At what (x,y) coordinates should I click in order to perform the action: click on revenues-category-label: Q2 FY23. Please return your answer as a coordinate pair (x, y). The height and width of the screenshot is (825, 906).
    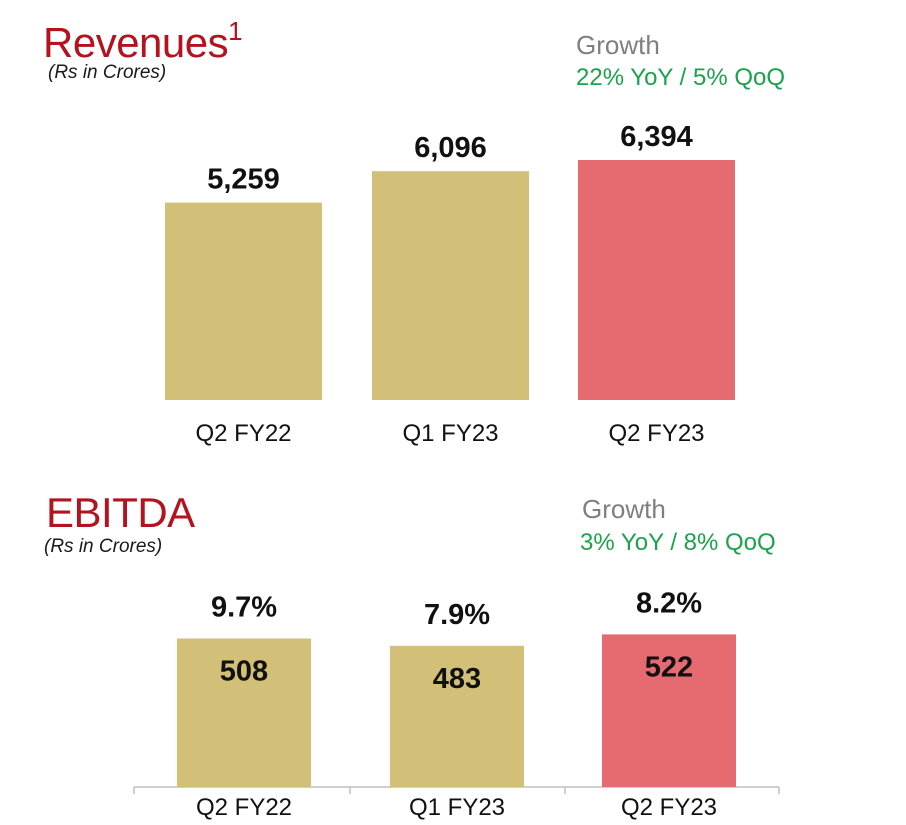
    Looking at the image, I should click on (656, 433).